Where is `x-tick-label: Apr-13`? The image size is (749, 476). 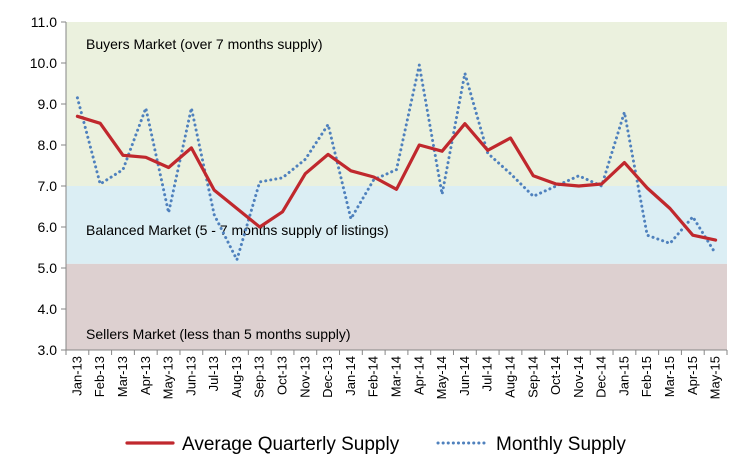 x-tick-label: Apr-13 is located at coordinates (145, 375).